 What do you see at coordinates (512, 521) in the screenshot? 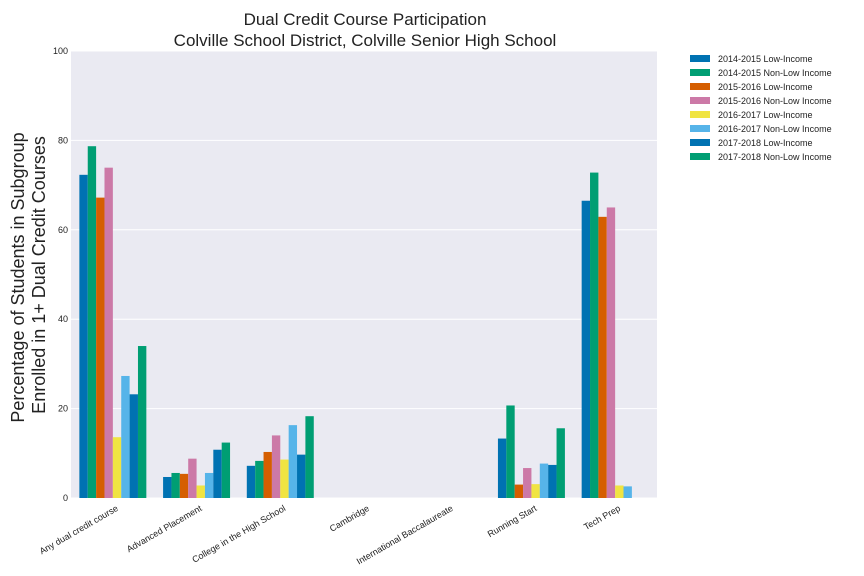
I see `x-tick-label: Running Start` at bounding box center [512, 521].